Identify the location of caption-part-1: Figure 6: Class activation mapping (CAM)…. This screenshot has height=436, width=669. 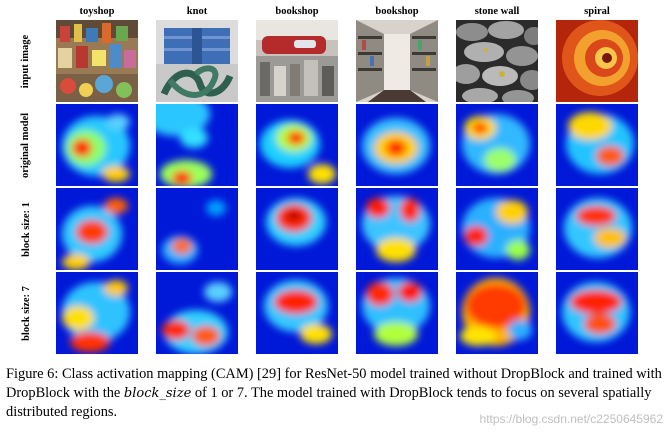
(334, 383).